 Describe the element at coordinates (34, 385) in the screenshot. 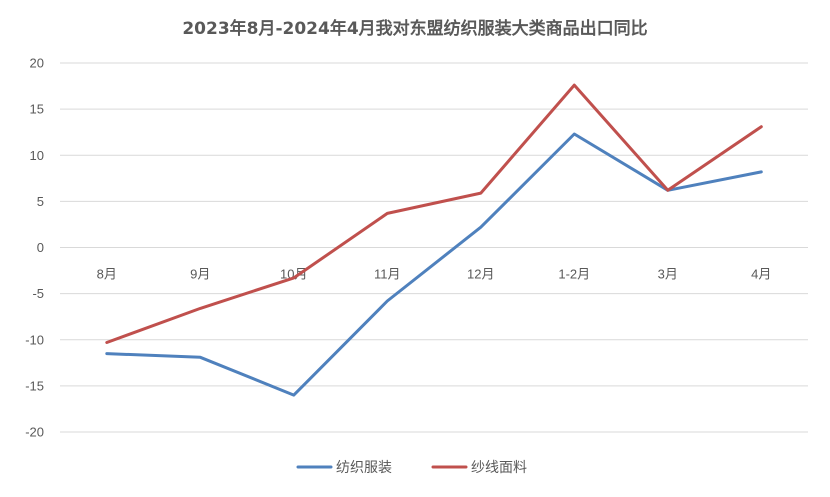

I see `y-tick-label: -15` at that location.